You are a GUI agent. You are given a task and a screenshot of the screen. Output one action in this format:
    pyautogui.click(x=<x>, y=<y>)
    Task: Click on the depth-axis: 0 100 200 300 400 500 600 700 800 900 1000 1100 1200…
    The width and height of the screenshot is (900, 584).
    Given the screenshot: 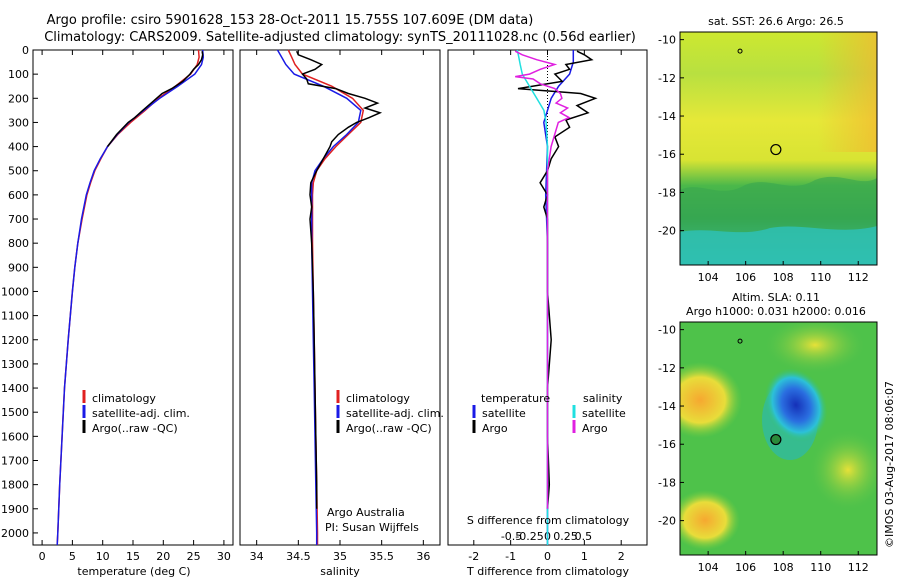 What is the action you would take?
    pyautogui.click(x=19, y=292)
    